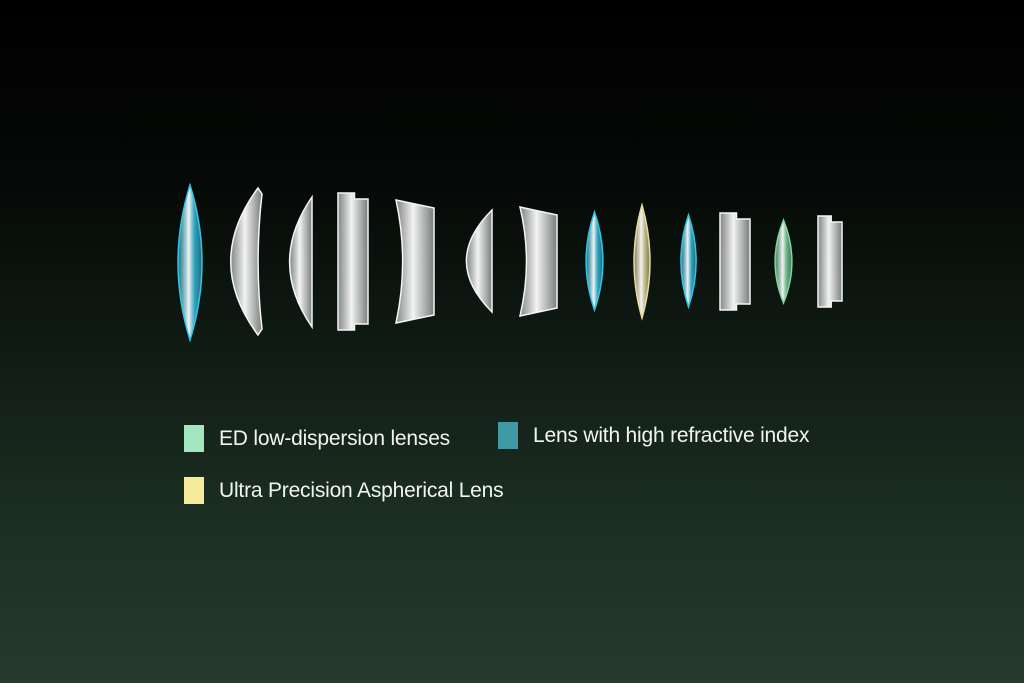  Describe the element at coordinates (783, 261) in the screenshot. I see `lens-ed` at that location.